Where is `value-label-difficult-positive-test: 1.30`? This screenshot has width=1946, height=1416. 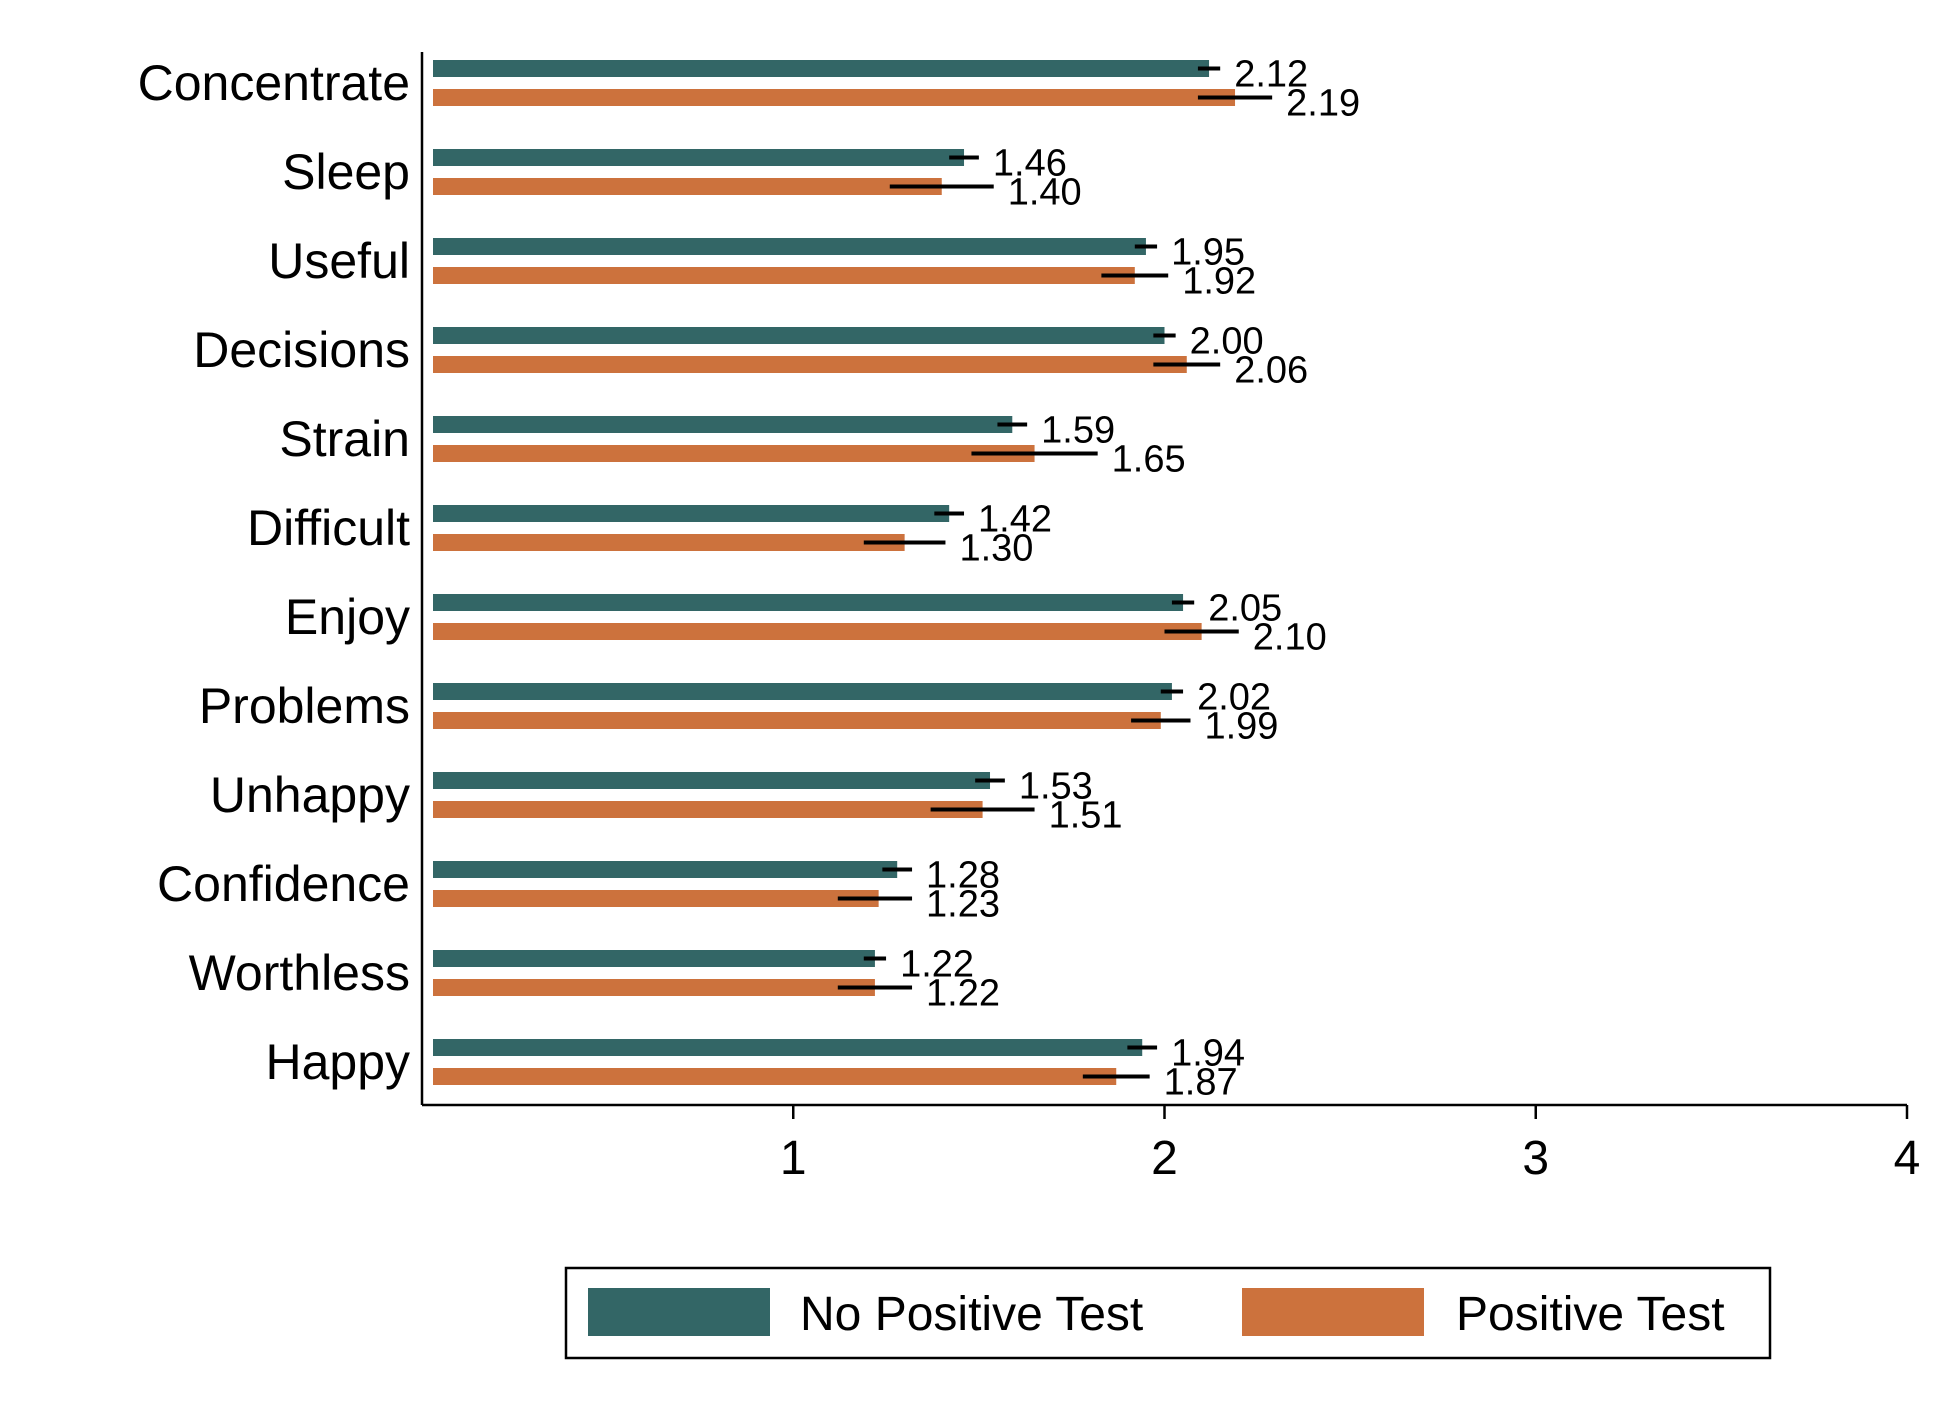 value-label-difficult-positive-test: 1.30 is located at coordinates (996, 549).